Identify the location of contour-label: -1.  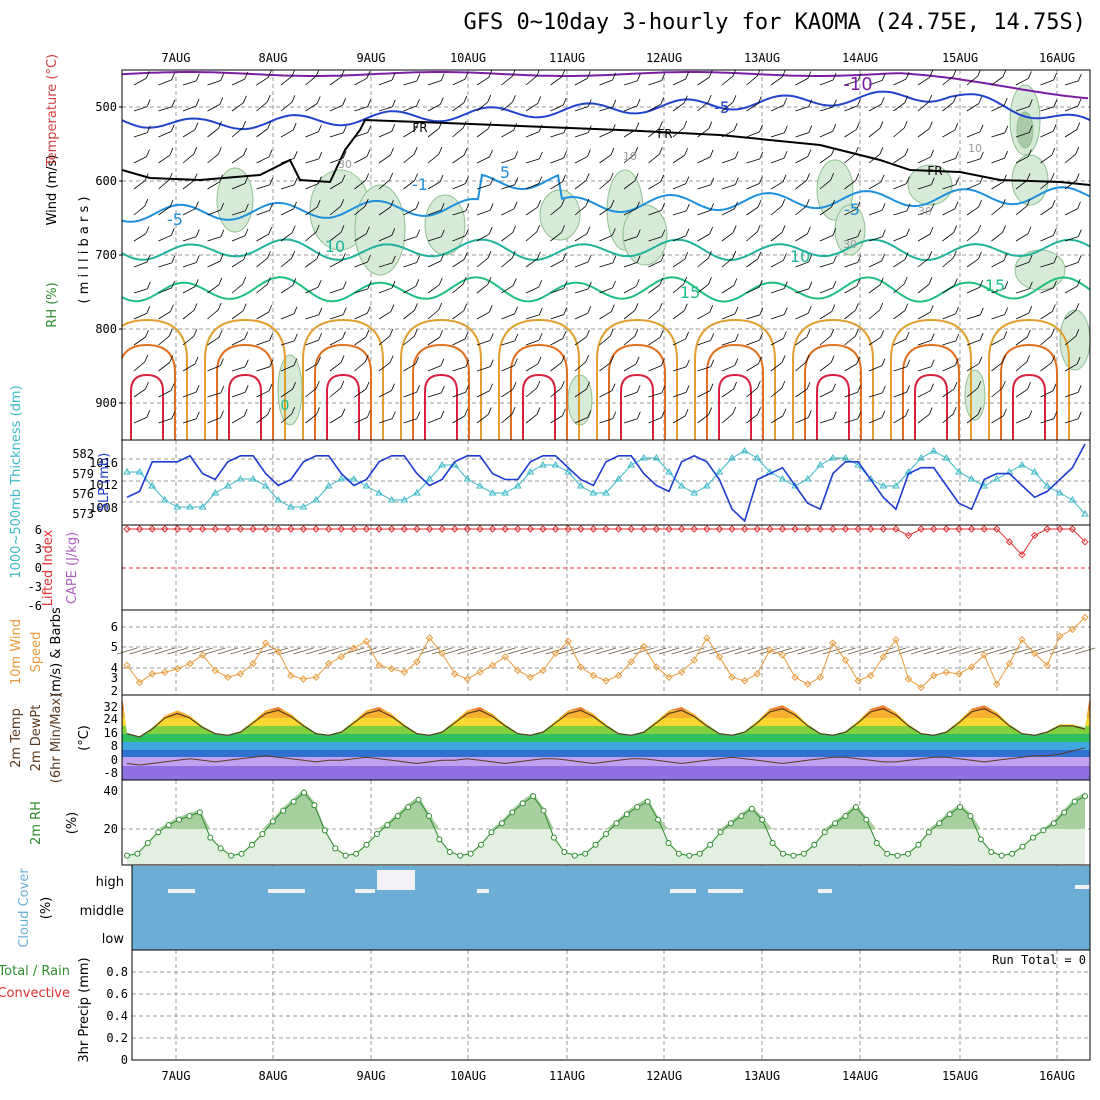
(420, 184).